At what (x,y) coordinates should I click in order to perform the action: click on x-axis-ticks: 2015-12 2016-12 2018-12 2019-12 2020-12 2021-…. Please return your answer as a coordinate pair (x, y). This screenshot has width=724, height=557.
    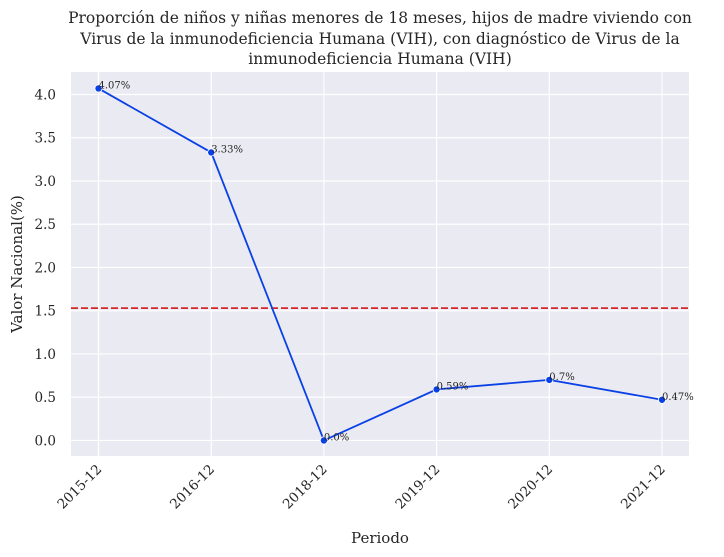
    Looking at the image, I should click on (361, 487).